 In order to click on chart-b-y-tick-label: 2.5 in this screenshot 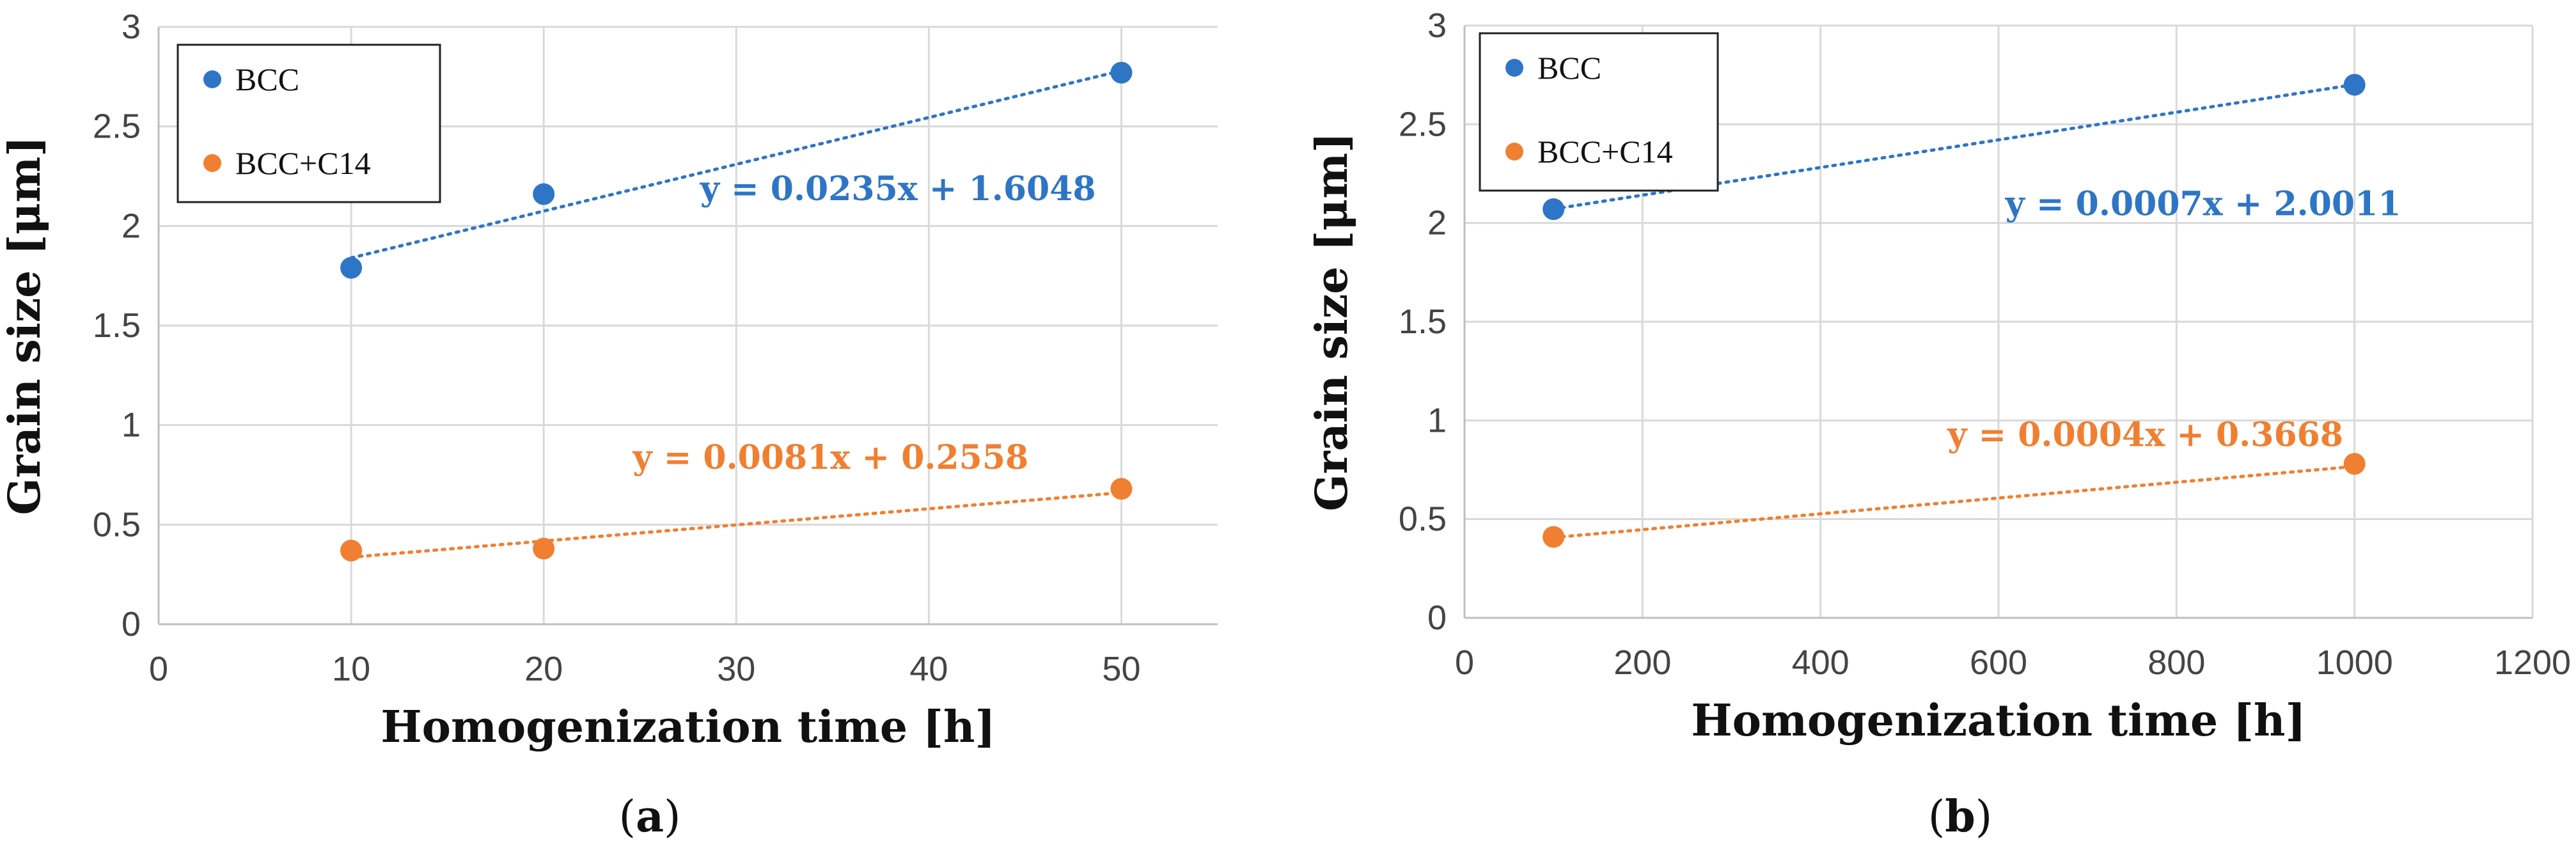, I will do `click(1423, 124)`.